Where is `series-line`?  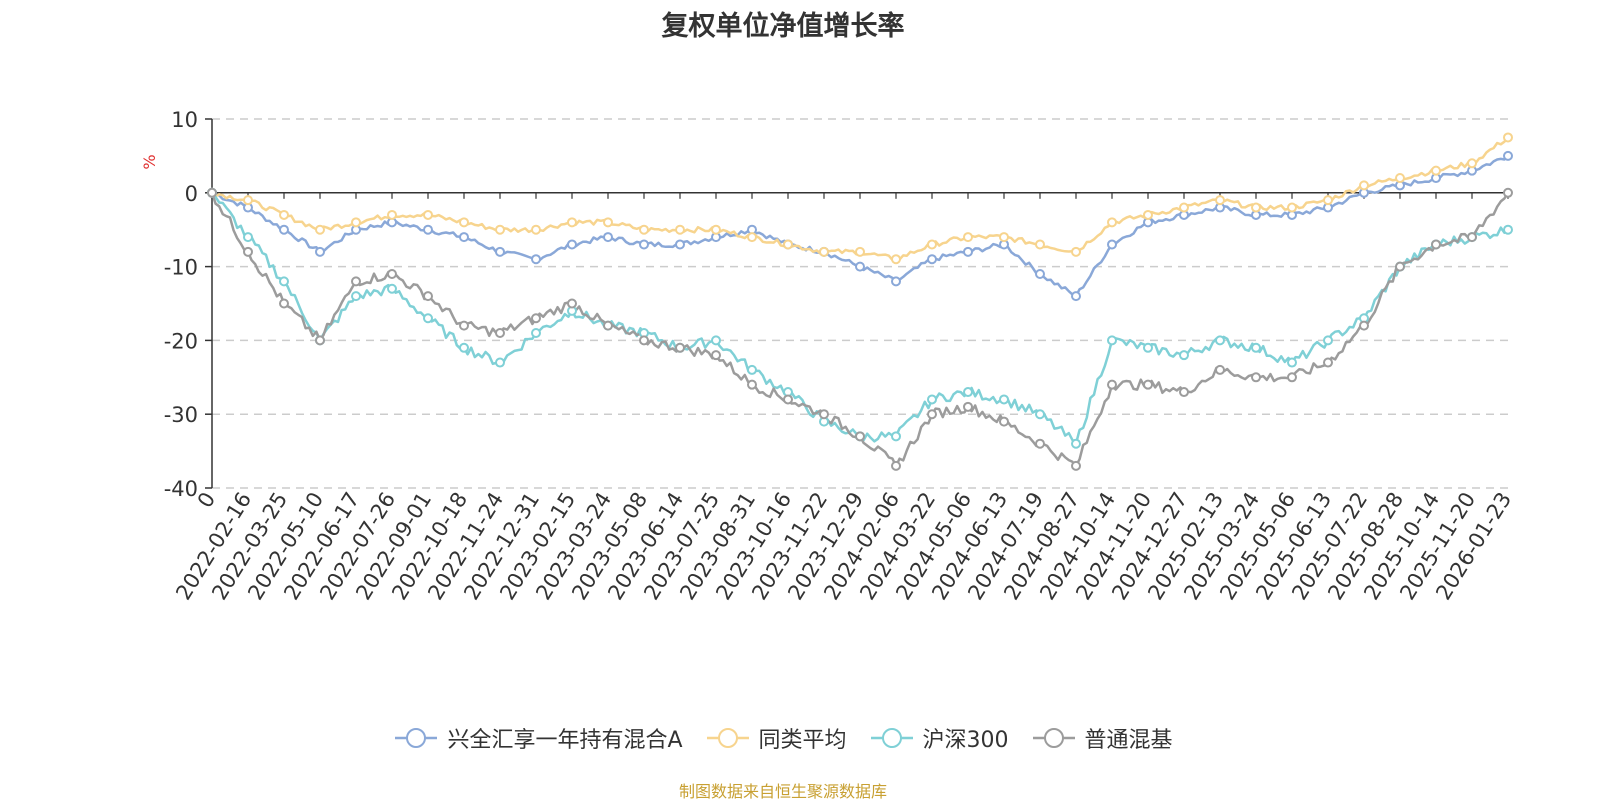 series-line is located at coordinates (860, 226).